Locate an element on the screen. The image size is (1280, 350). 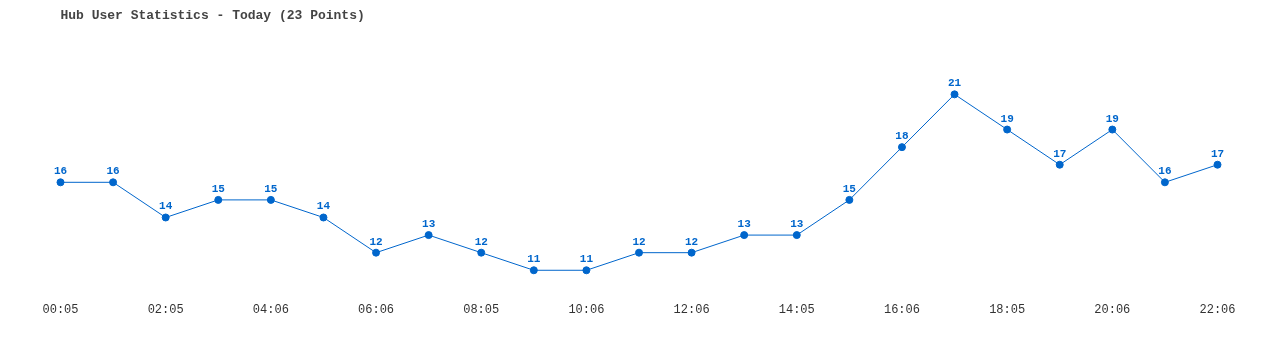
data-label: 18 is located at coordinates (902, 136).